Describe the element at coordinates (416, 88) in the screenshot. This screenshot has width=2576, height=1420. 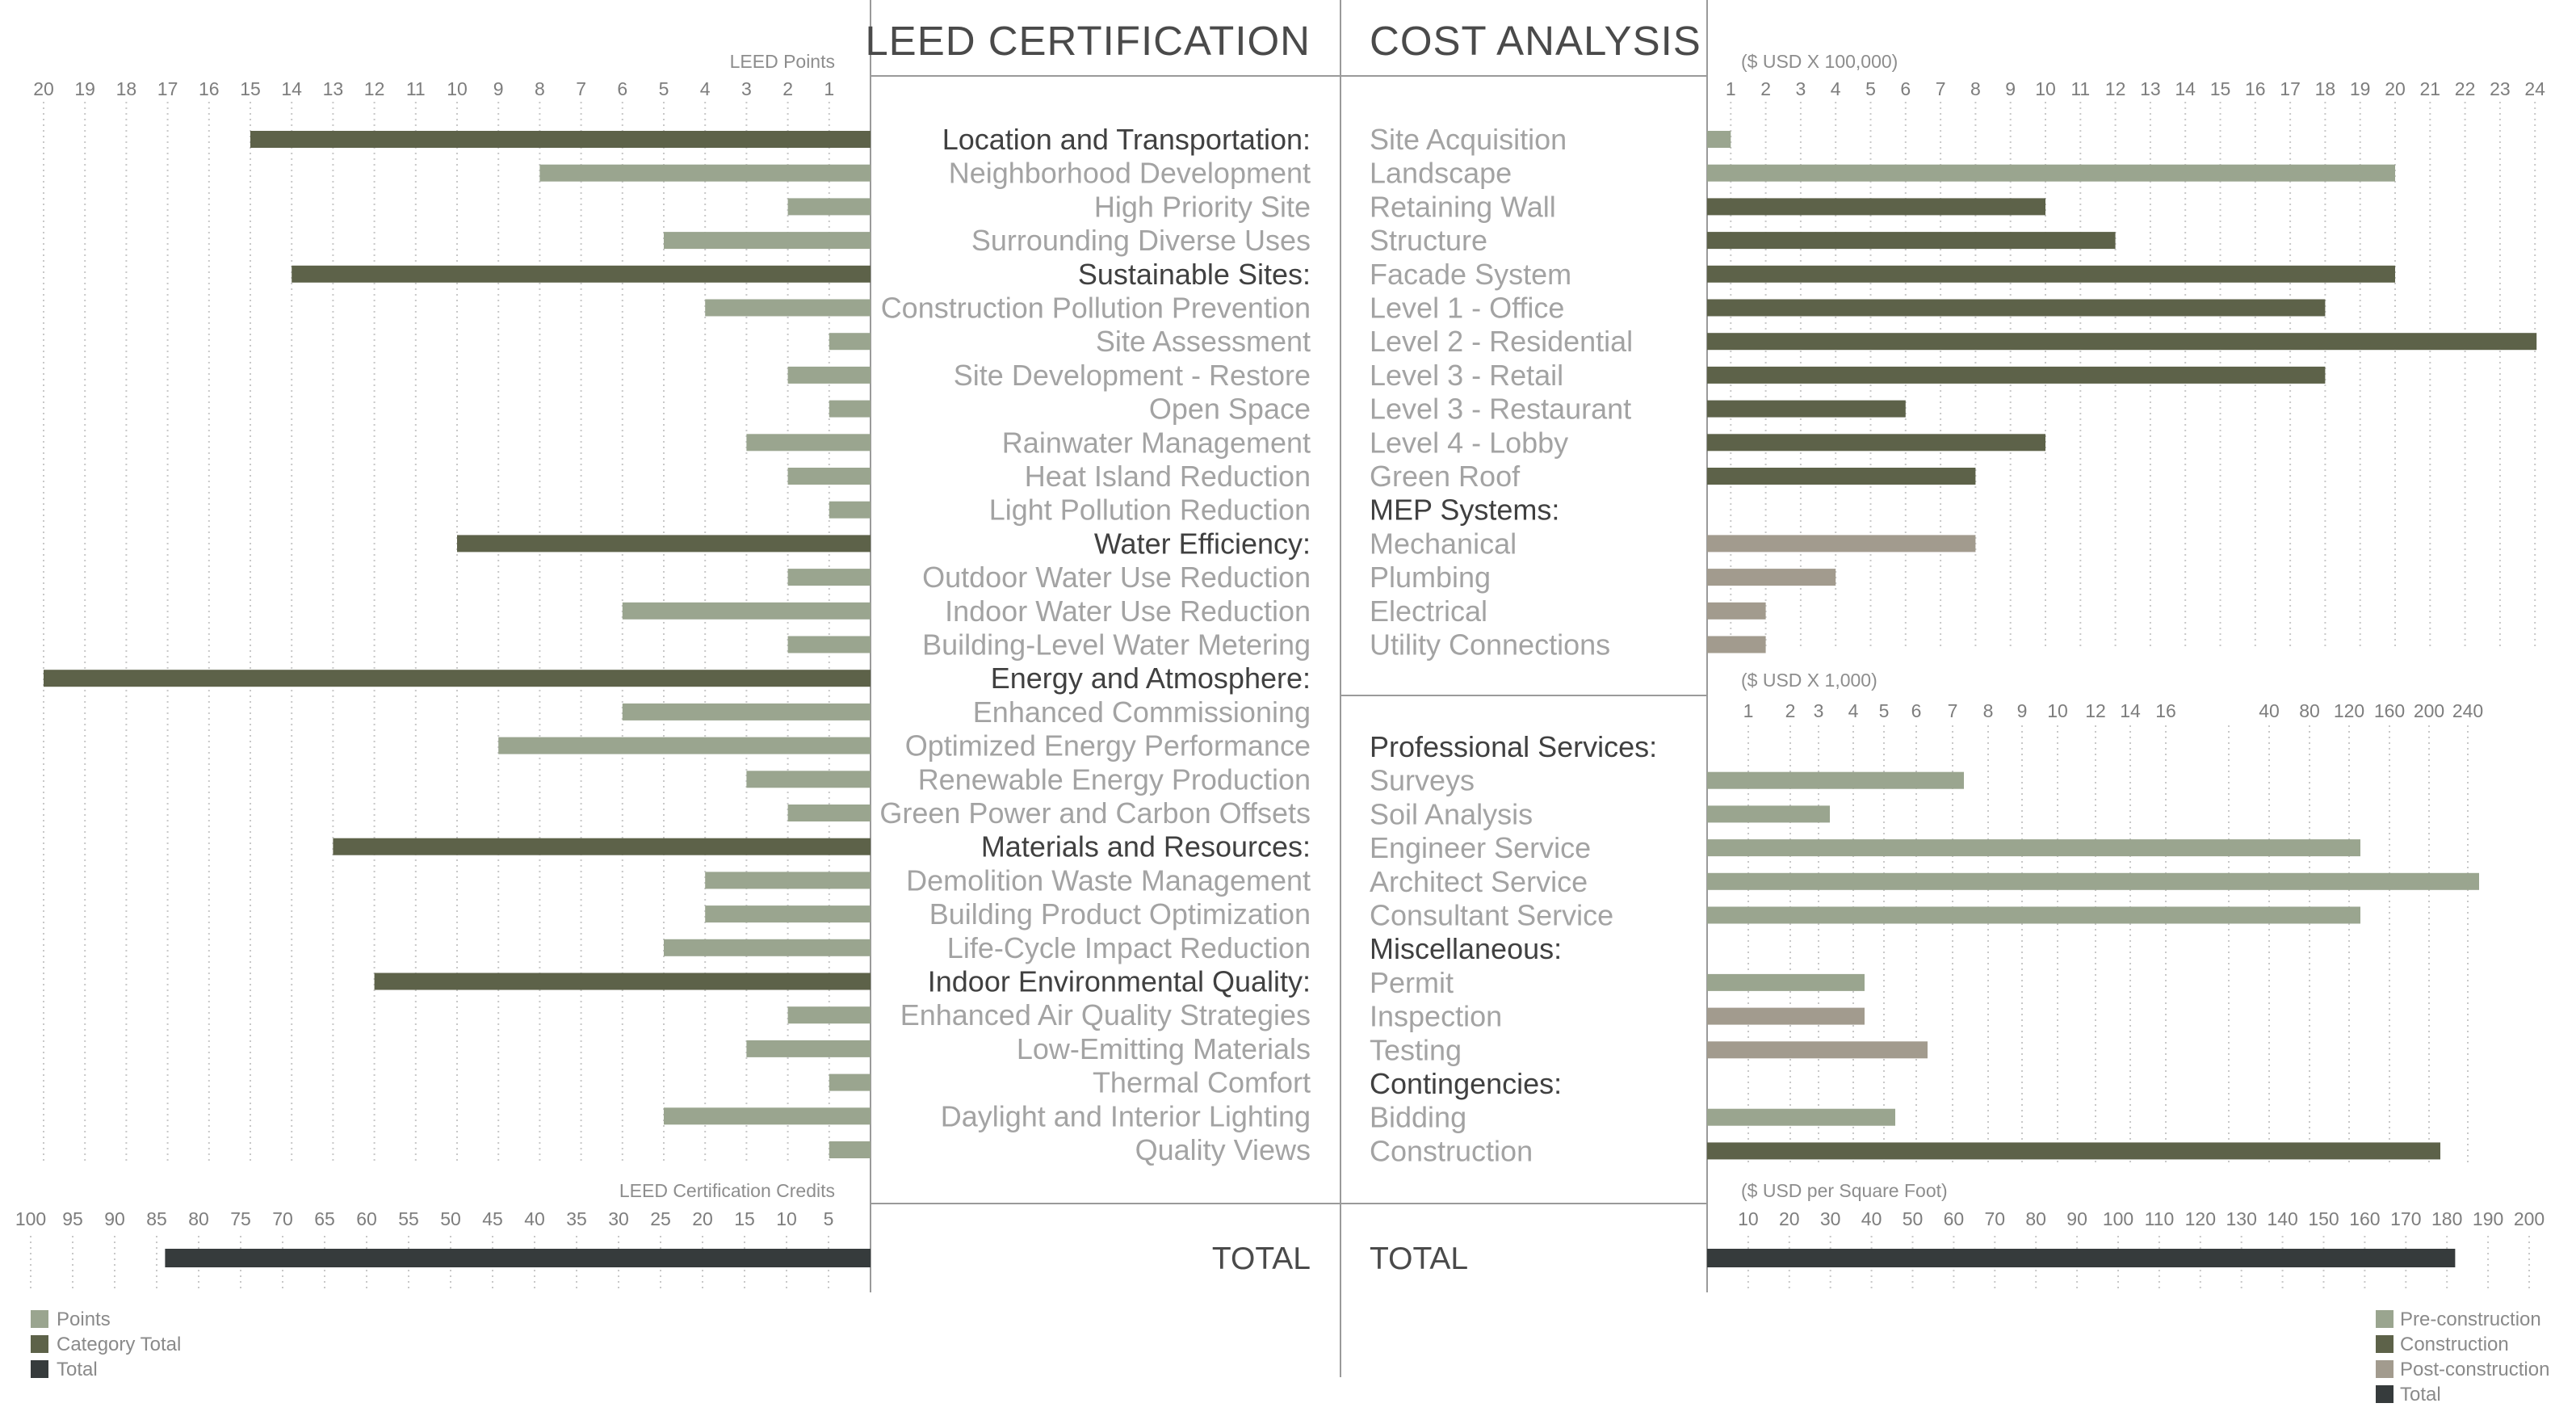
I see `leed-points-tick-label: 11` at that location.